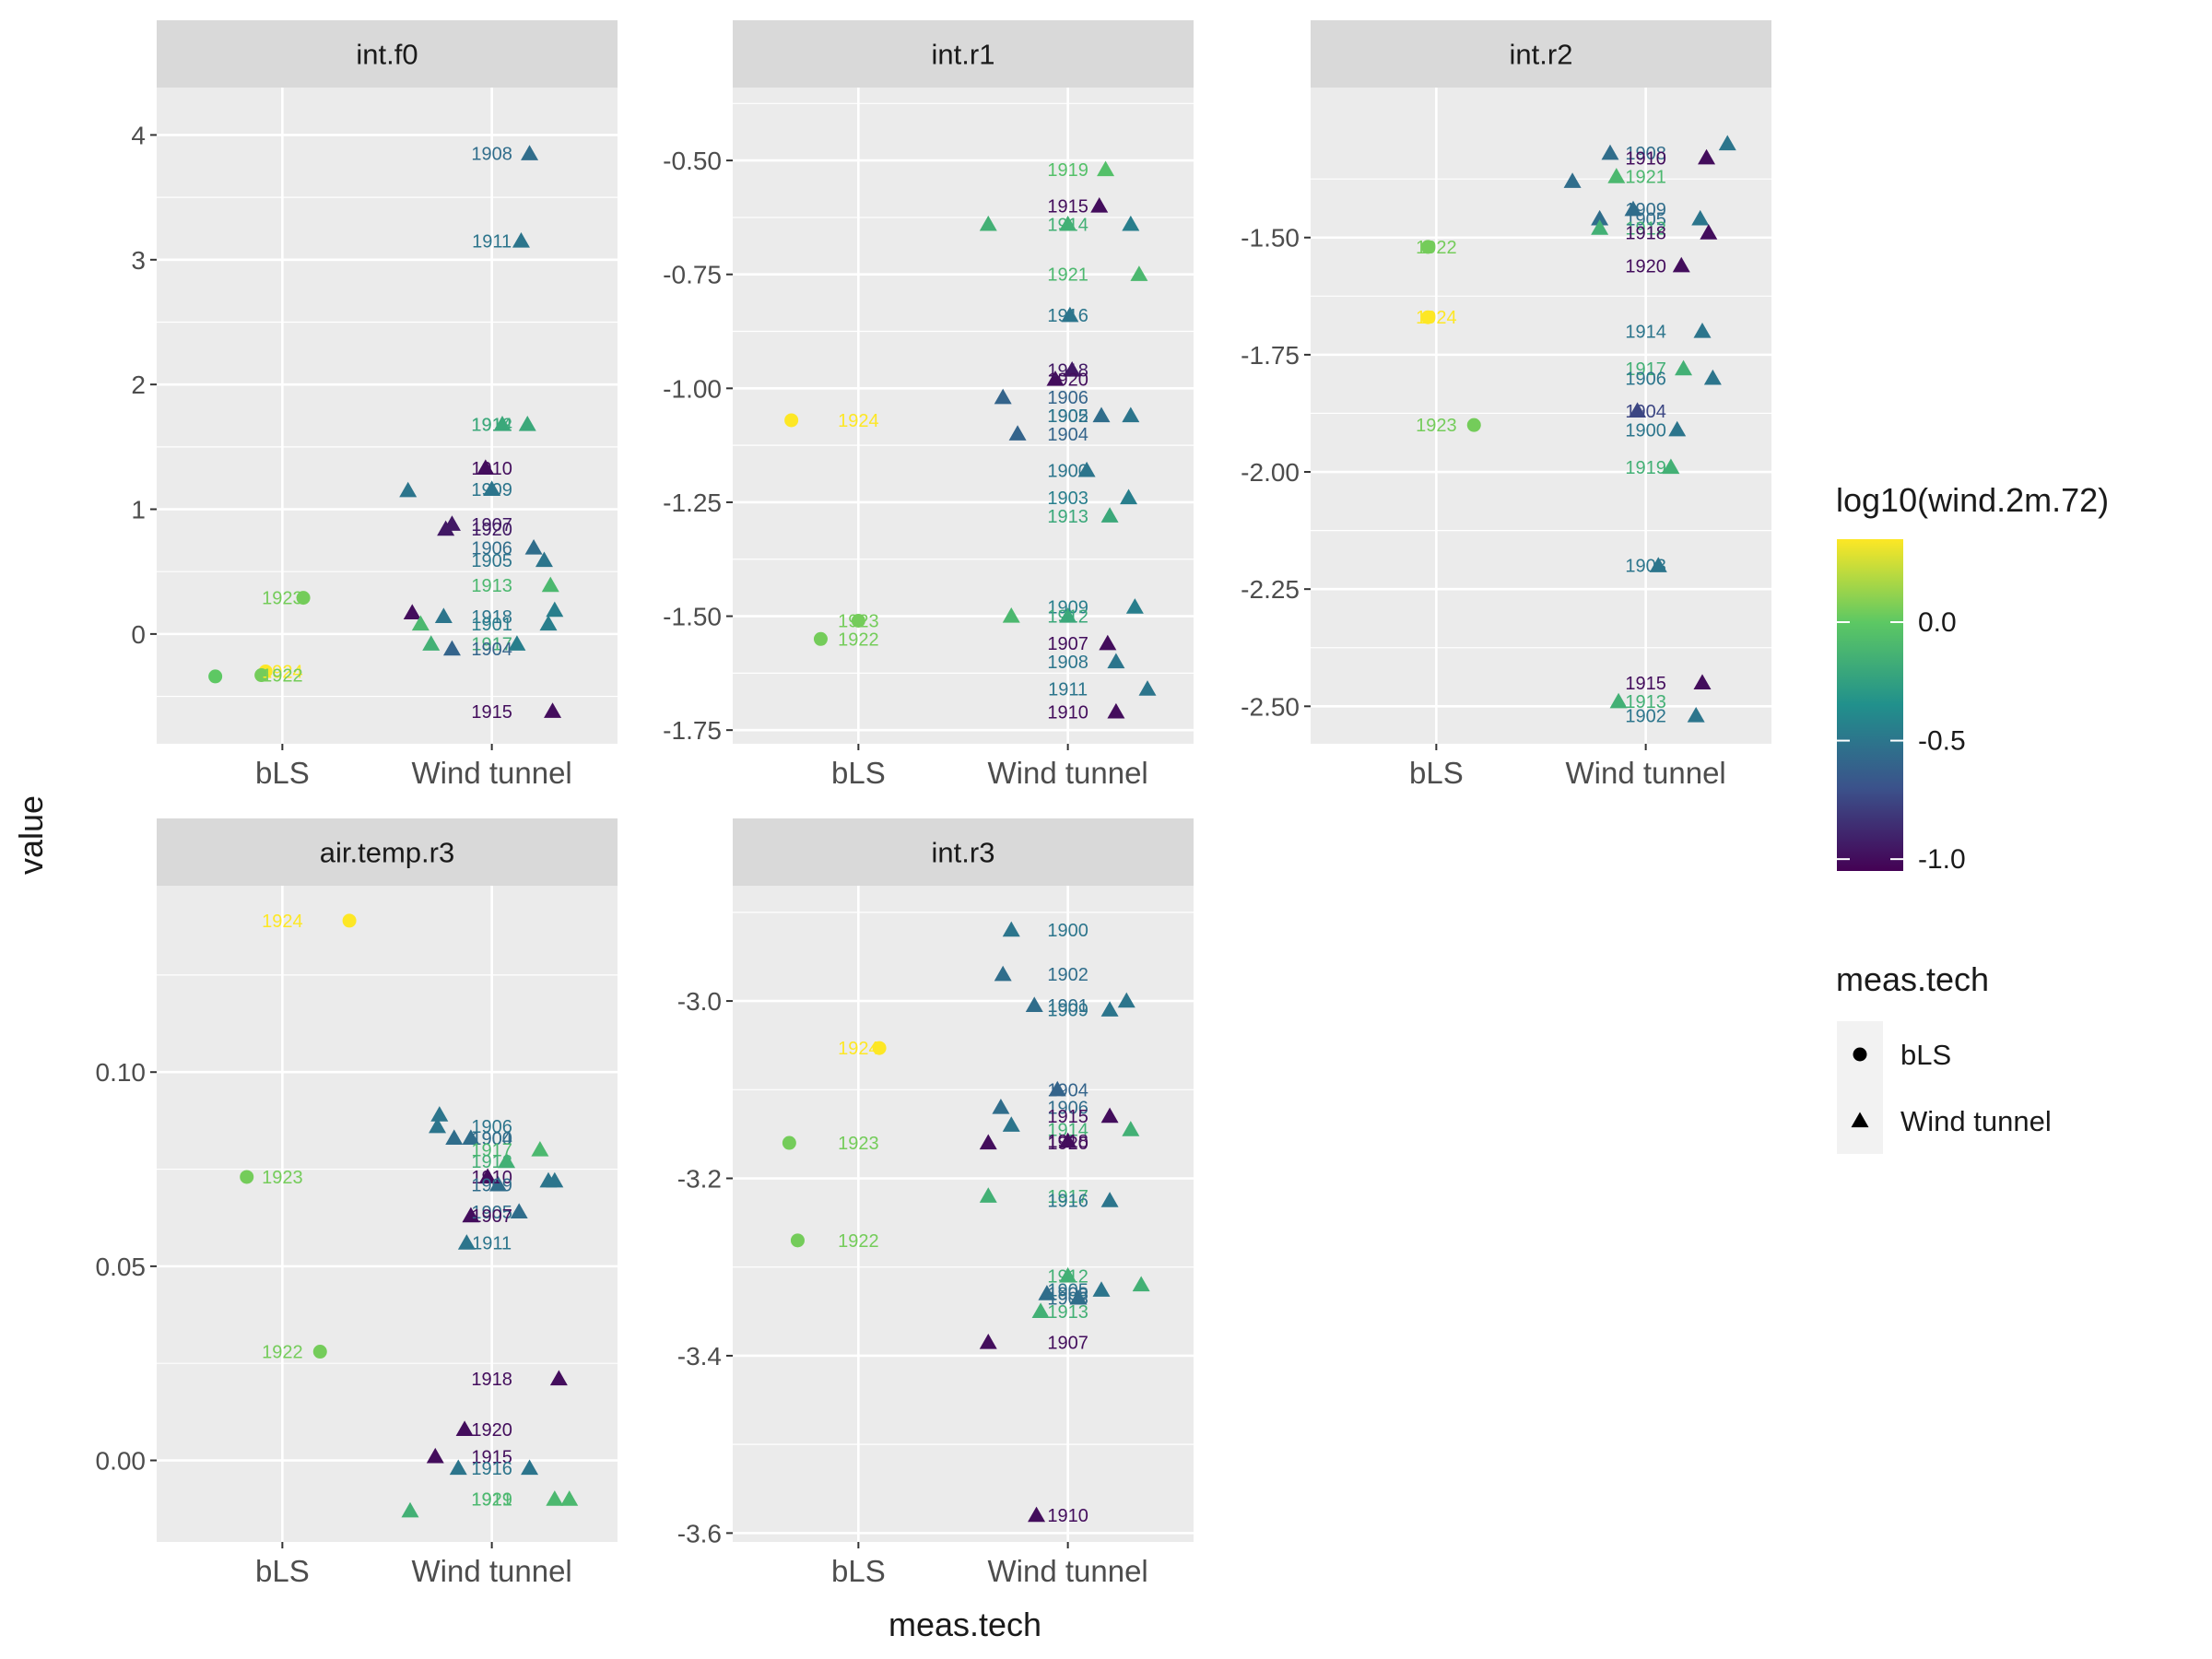 This screenshot has width=2212, height=1659. What do you see at coordinates (387, 853) in the screenshot?
I see `facet-title: air.temp.r3` at bounding box center [387, 853].